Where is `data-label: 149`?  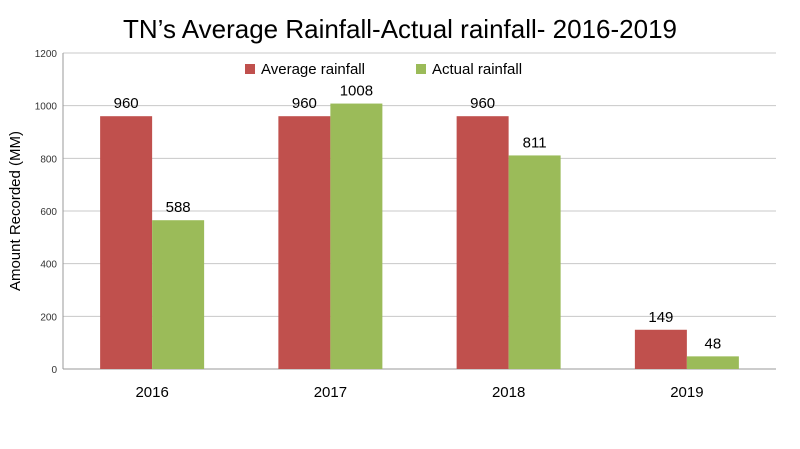
data-label: 149 is located at coordinates (660, 317).